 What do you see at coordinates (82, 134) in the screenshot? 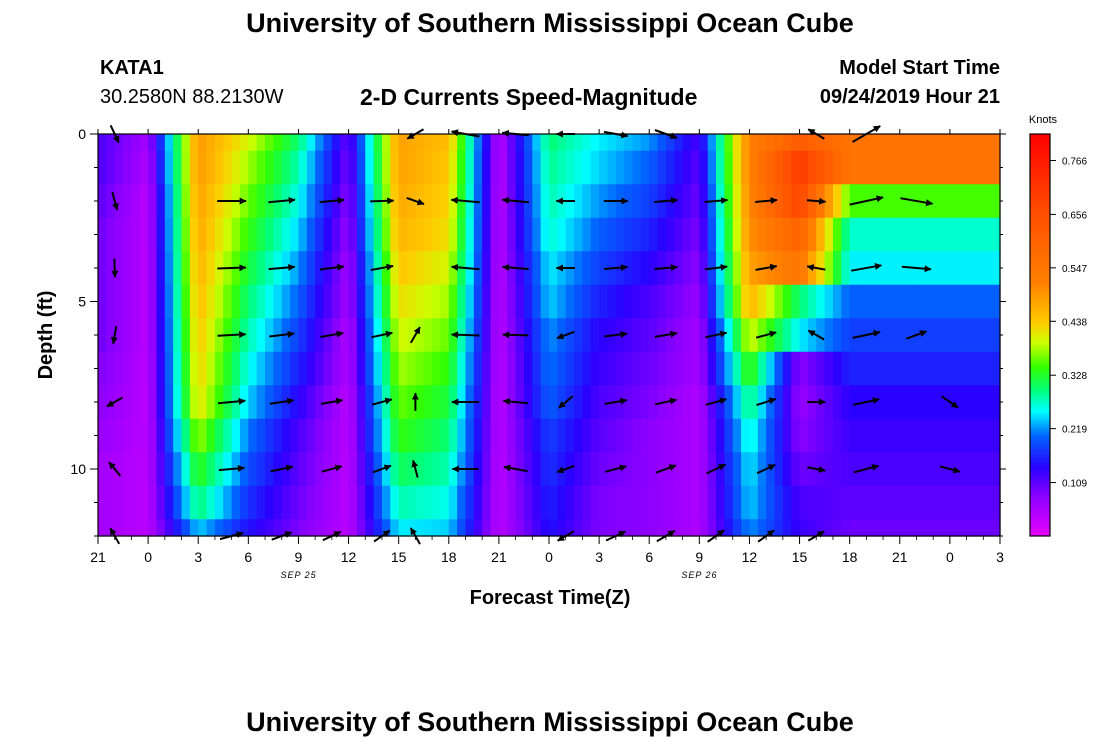
I see `y-tick-label: 0` at bounding box center [82, 134].